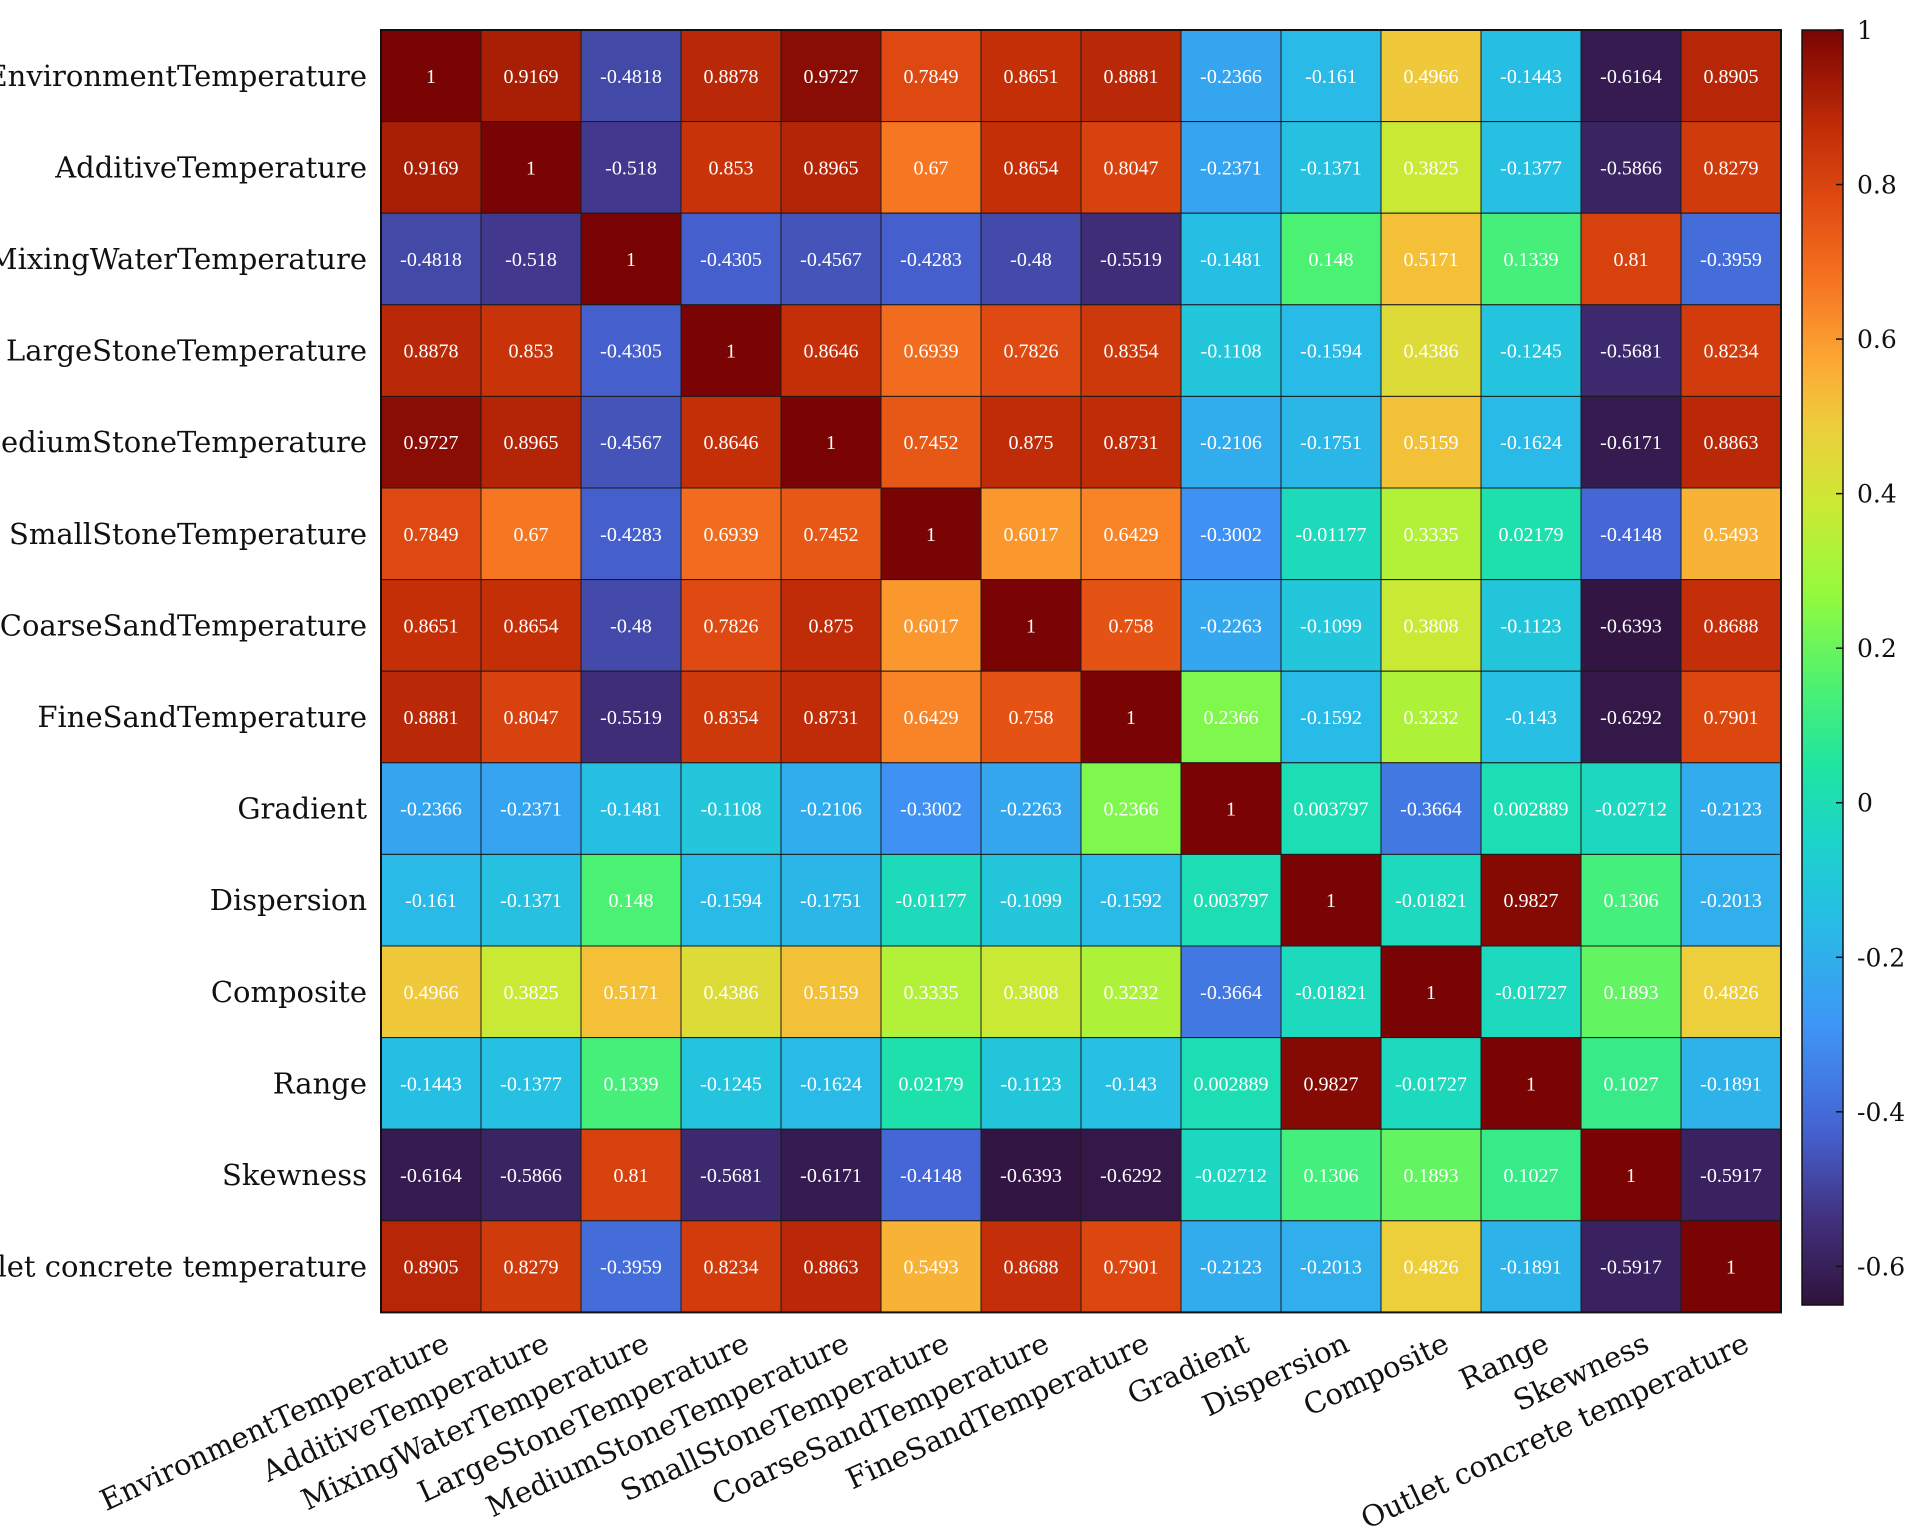 This screenshot has height=1533, width=1905. What do you see at coordinates (1870, 648) in the screenshot?
I see `colorbar-ticks: 1 0.8 0.6 0.4 0.2 0 -0.2 -0.4 -0.6` at bounding box center [1870, 648].